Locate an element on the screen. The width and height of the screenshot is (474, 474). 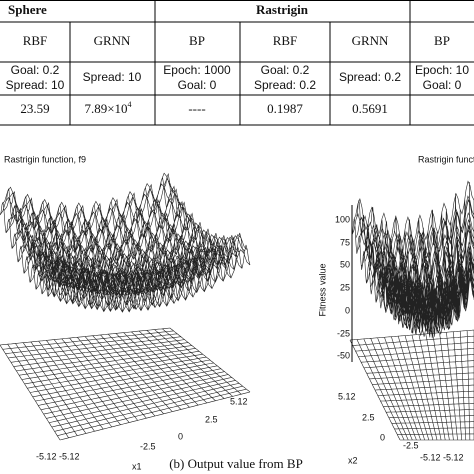
z-tick-label: 25 is located at coordinates (345, 287).